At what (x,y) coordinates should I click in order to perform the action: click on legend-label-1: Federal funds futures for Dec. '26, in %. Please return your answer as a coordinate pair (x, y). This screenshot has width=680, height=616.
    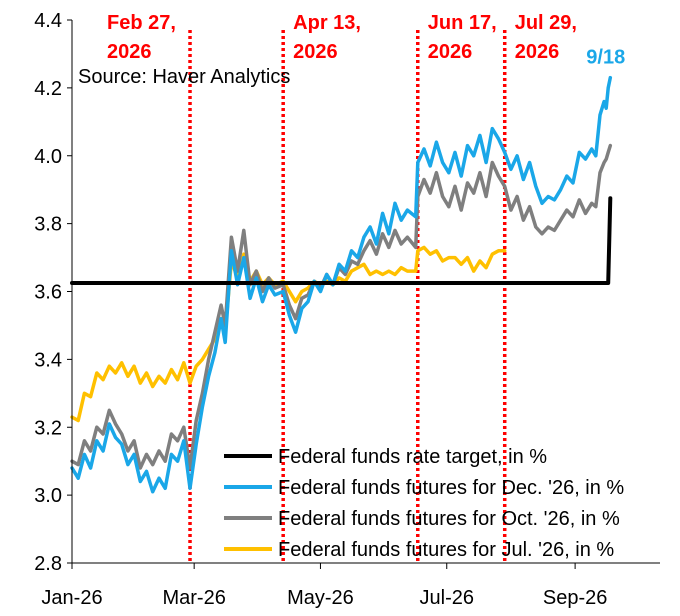
    Looking at the image, I should click on (451, 488).